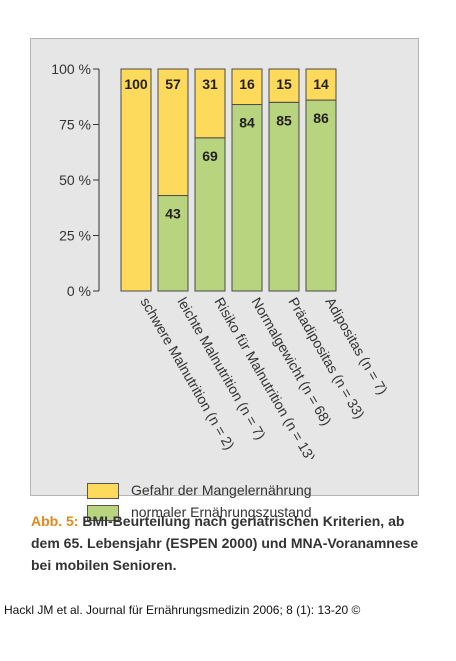 The height and width of the screenshot is (661, 456). What do you see at coordinates (221, 512) in the screenshot?
I see `legend-label-normal: normaler Ernährungszustand` at bounding box center [221, 512].